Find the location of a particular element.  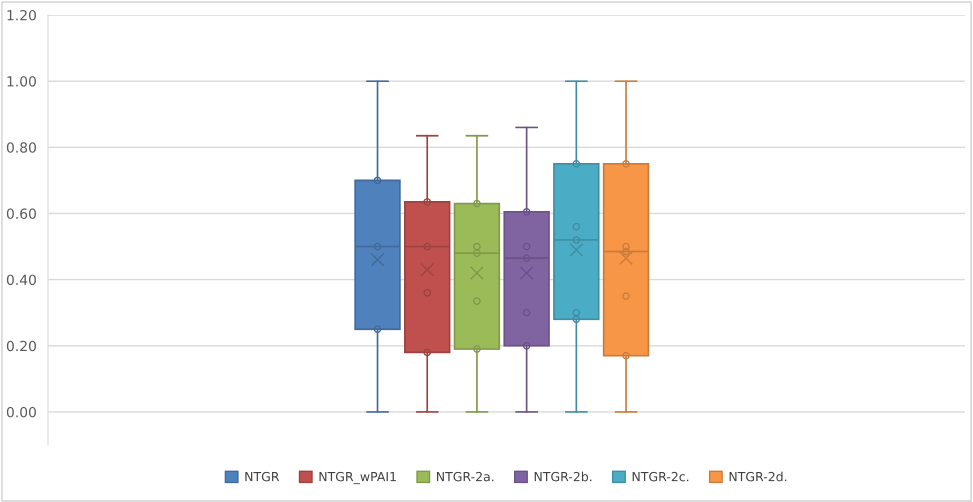

y-tick-label: 1.20 is located at coordinates (21, 15).